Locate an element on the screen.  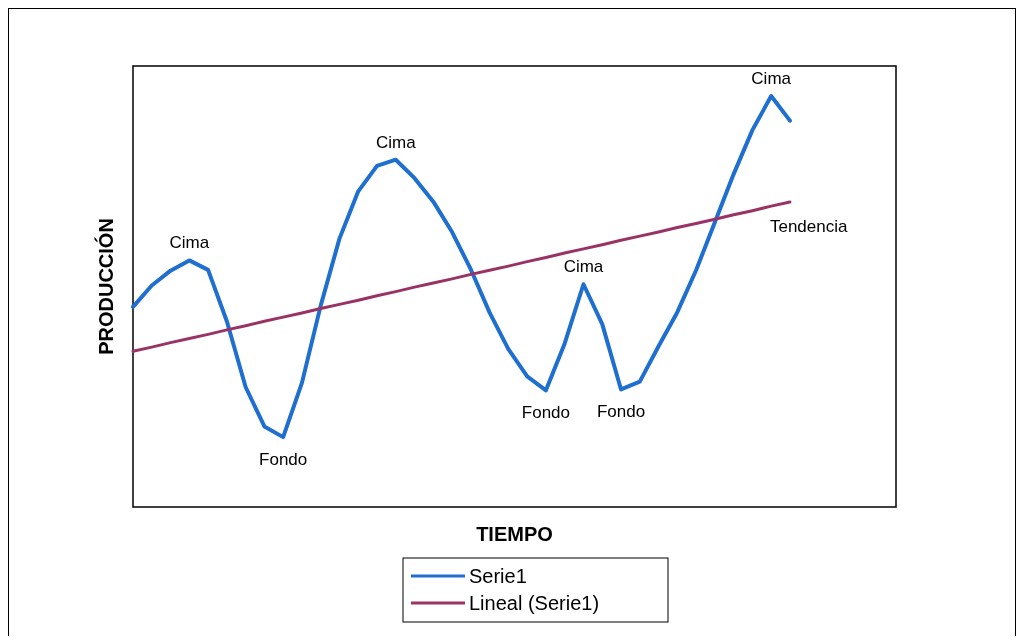
annotation: Tendencia is located at coordinates (808, 227).